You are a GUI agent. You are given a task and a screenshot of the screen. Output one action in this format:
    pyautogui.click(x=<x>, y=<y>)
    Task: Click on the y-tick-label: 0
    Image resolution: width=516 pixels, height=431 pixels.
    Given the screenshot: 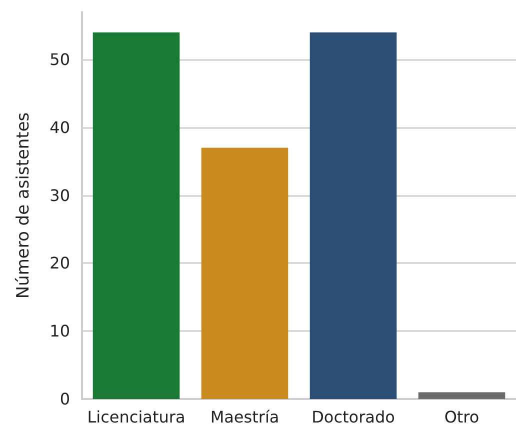 What is the action you would take?
    pyautogui.click(x=65, y=399)
    